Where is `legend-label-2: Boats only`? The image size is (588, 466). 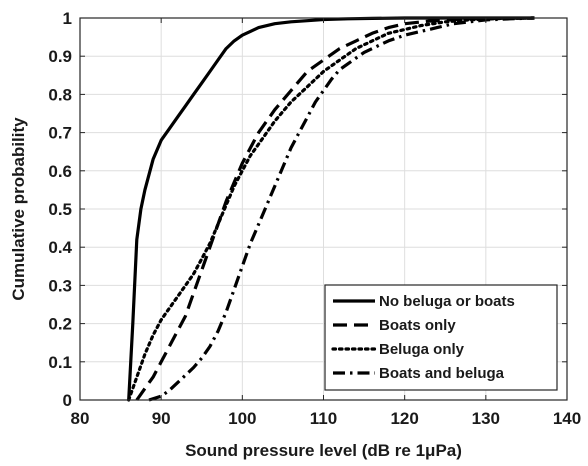
legend-label-2: Boats only is located at coordinates (417, 325).